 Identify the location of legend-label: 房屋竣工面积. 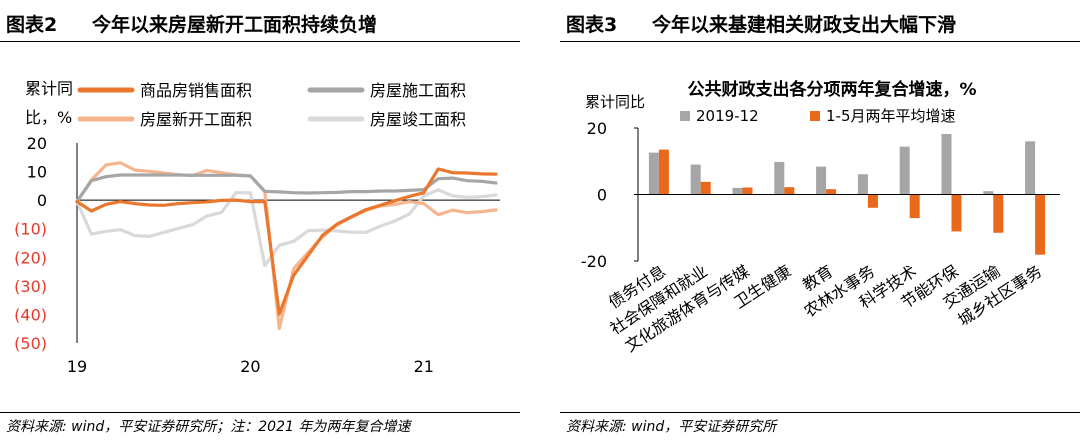
(418, 119).